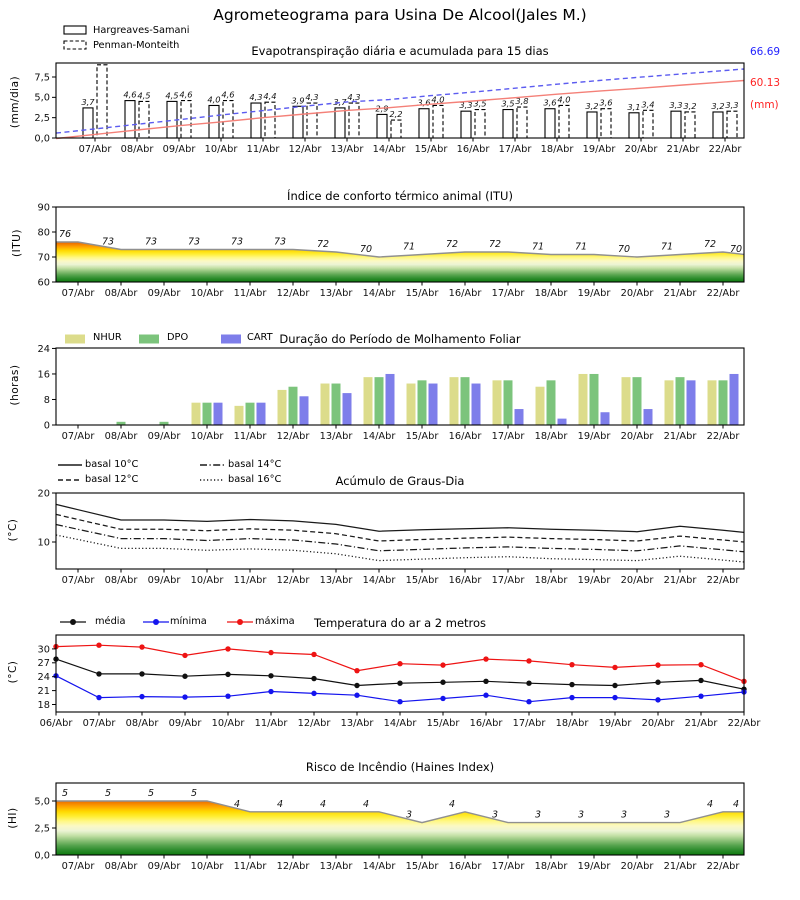 This screenshot has width=800, height=900. I want to click on bar-value-label: 3,8, so click(521, 101).